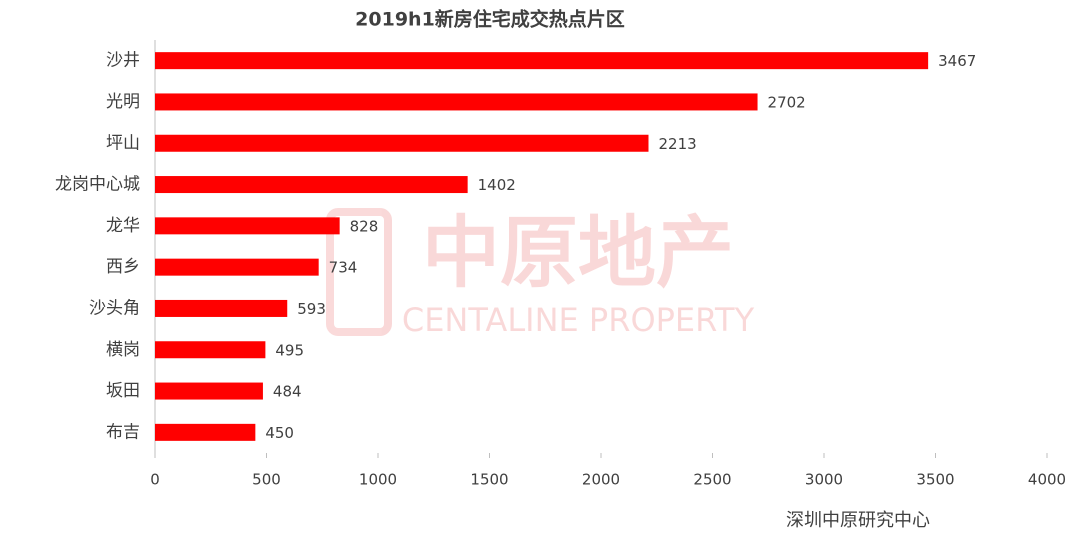  What do you see at coordinates (359, 272) in the screenshot?
I see `watermark-seal` at bounding box center [359, 272].